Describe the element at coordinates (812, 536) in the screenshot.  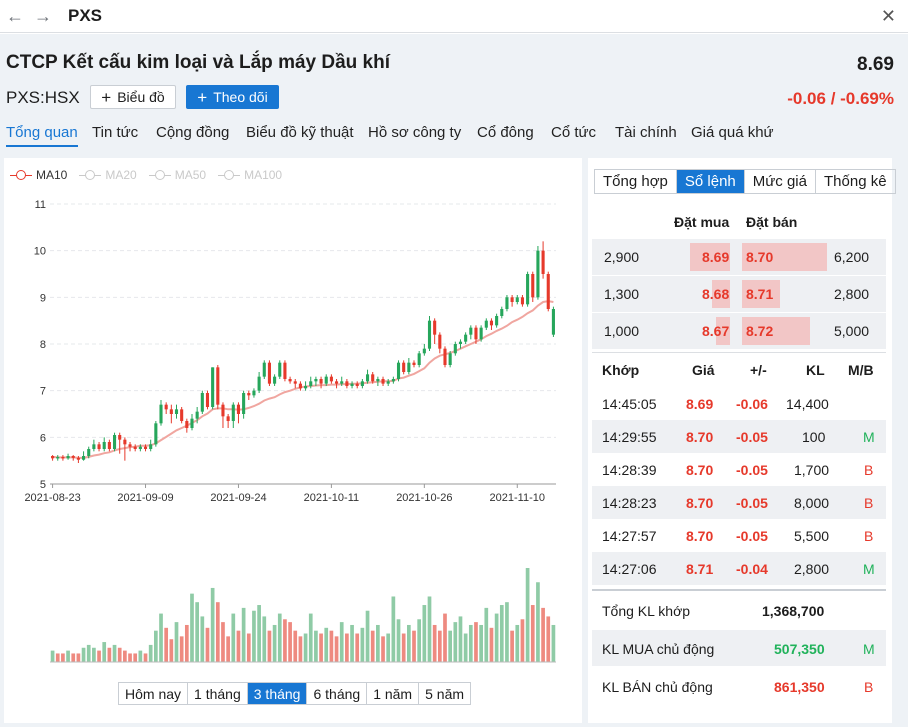
I see `trade-volume: 5,500` at that location.